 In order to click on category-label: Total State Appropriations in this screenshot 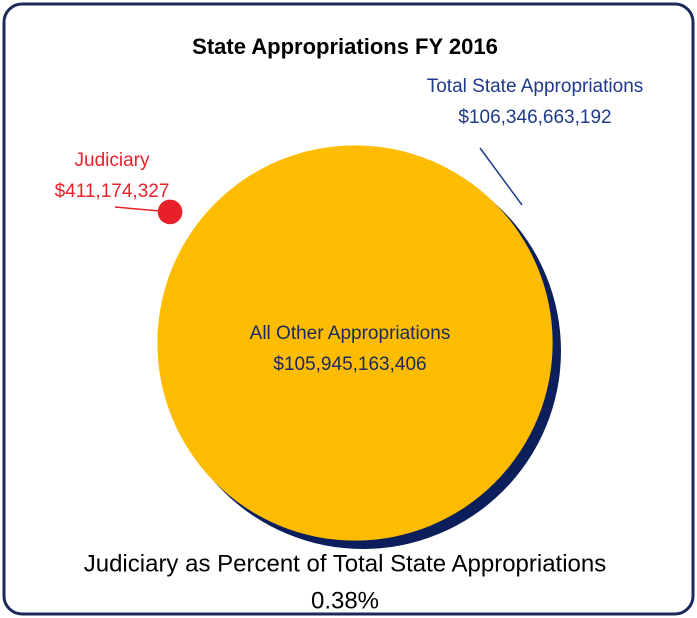, I will do `click(535, 86)`.